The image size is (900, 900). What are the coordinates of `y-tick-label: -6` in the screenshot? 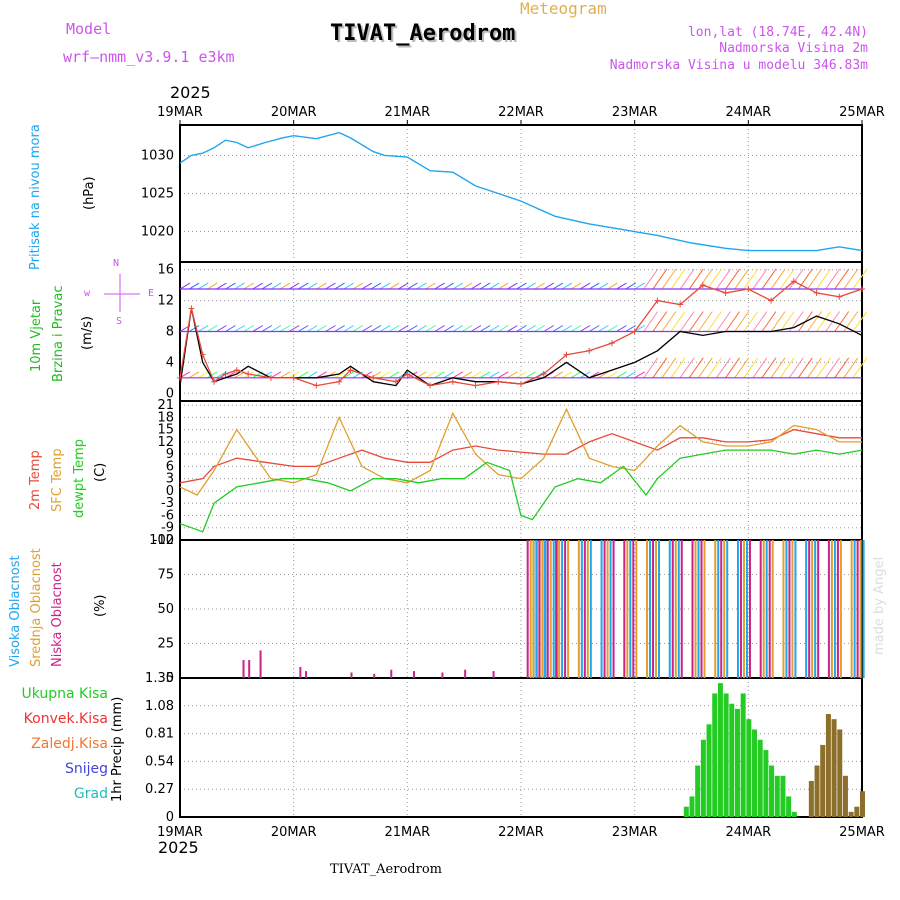 It's located at (167, 515).